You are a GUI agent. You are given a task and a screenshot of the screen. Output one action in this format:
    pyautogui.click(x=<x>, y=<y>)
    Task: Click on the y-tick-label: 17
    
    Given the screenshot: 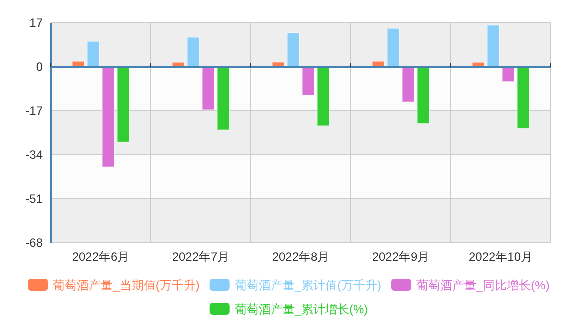 What is the action you would take?
    pyautogui.click(x=37, y=23)
    